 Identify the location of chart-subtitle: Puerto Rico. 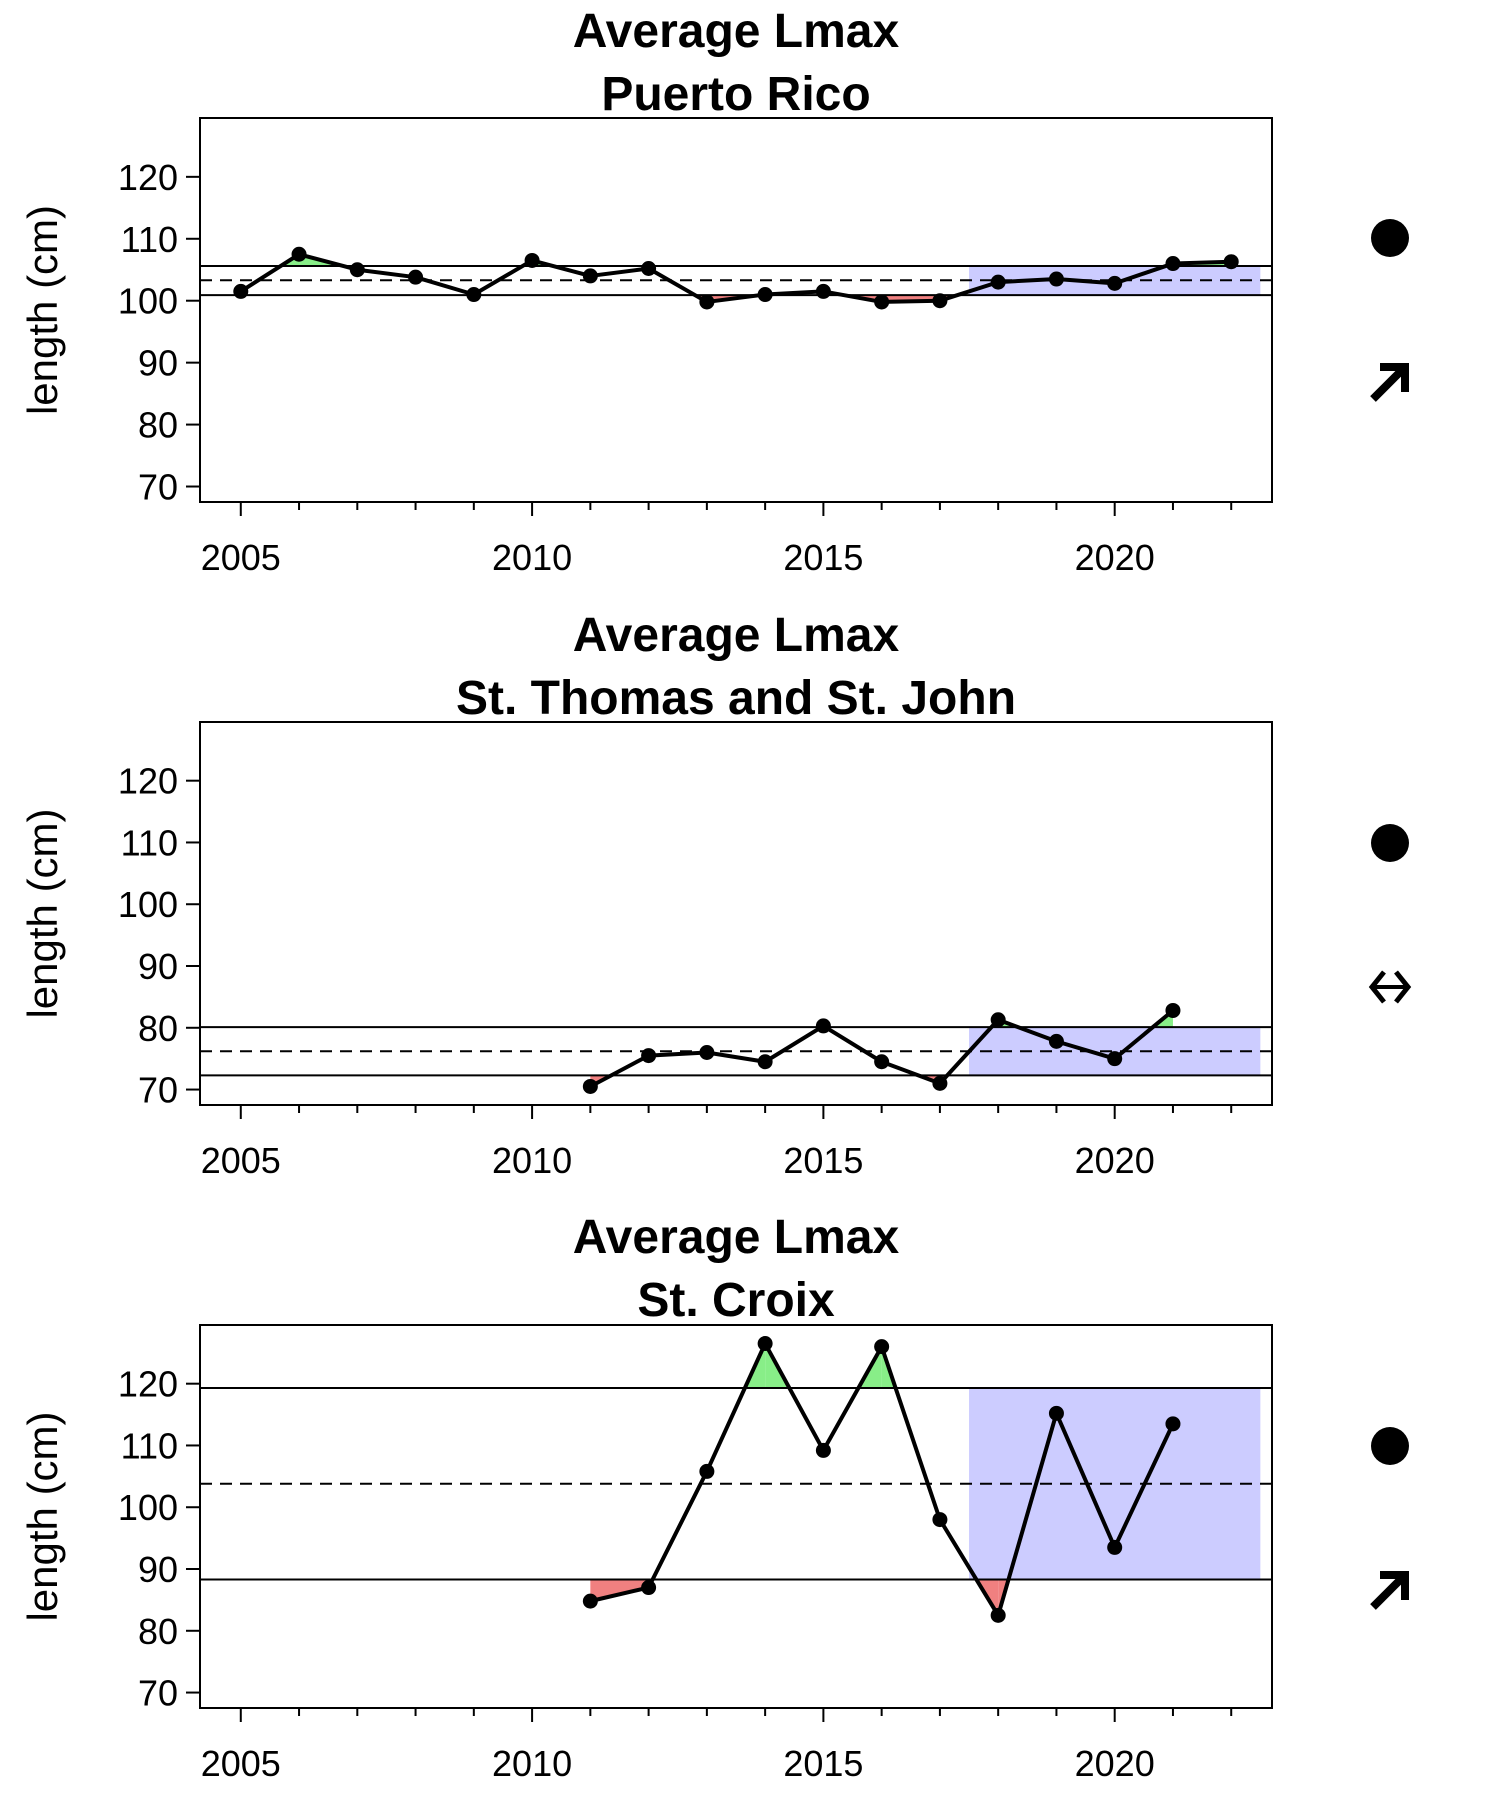
(735, 94).